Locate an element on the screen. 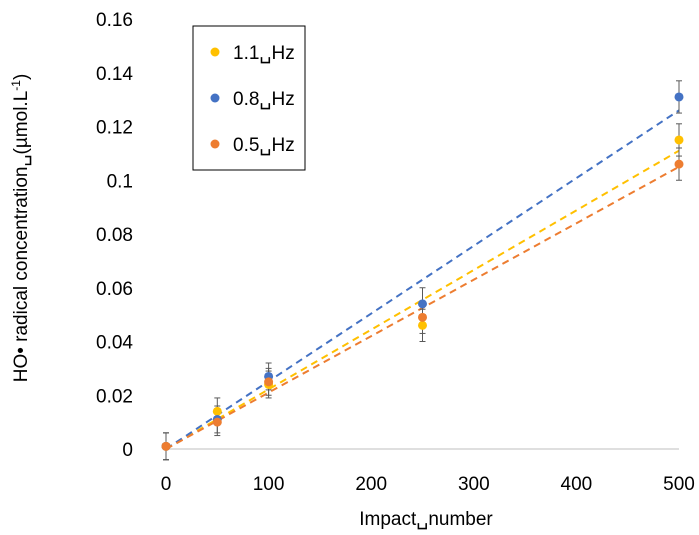 This screenshot has width=699, height=535. y-axis-title-end: ) is located at coordinates (21, 77).